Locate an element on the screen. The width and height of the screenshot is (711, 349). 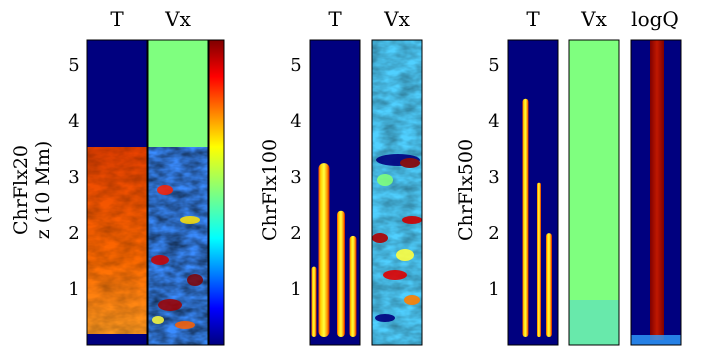
colorbar is located at coordinates (216, 192).